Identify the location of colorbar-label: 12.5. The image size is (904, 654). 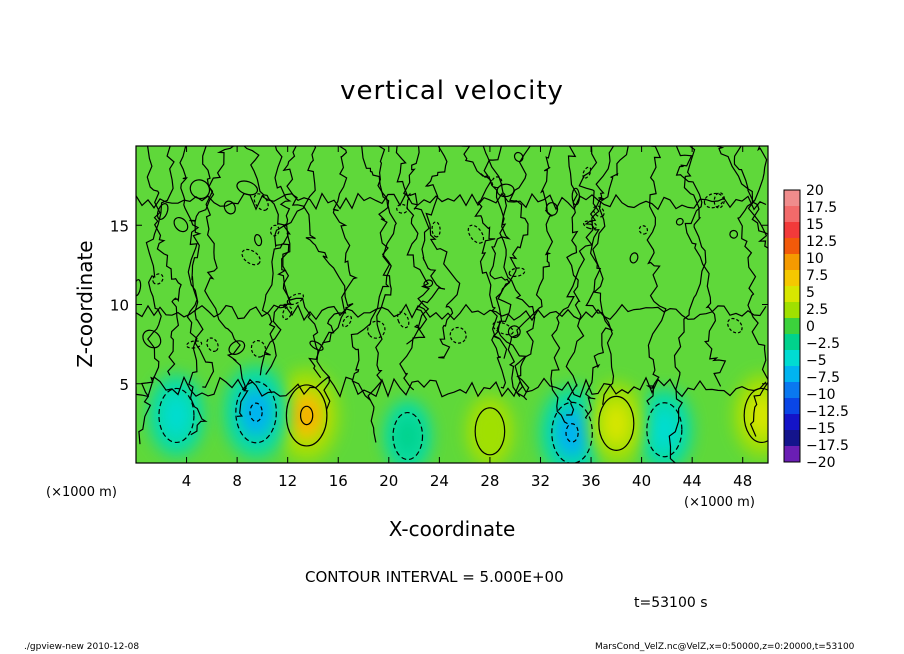
(821, 242).